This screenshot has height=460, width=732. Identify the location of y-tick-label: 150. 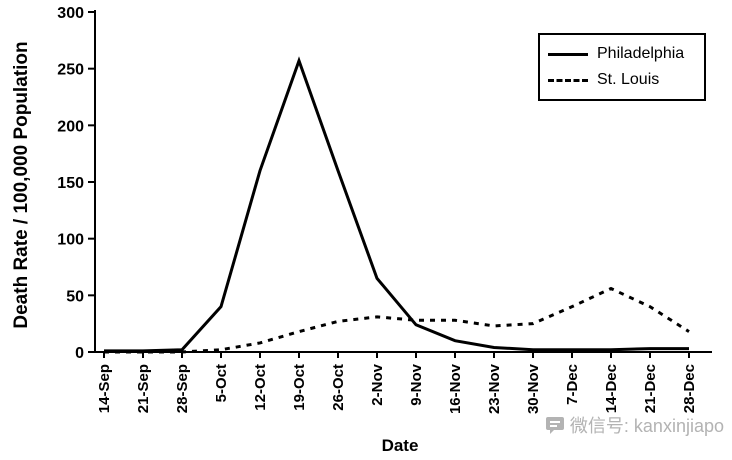
(70, 183).